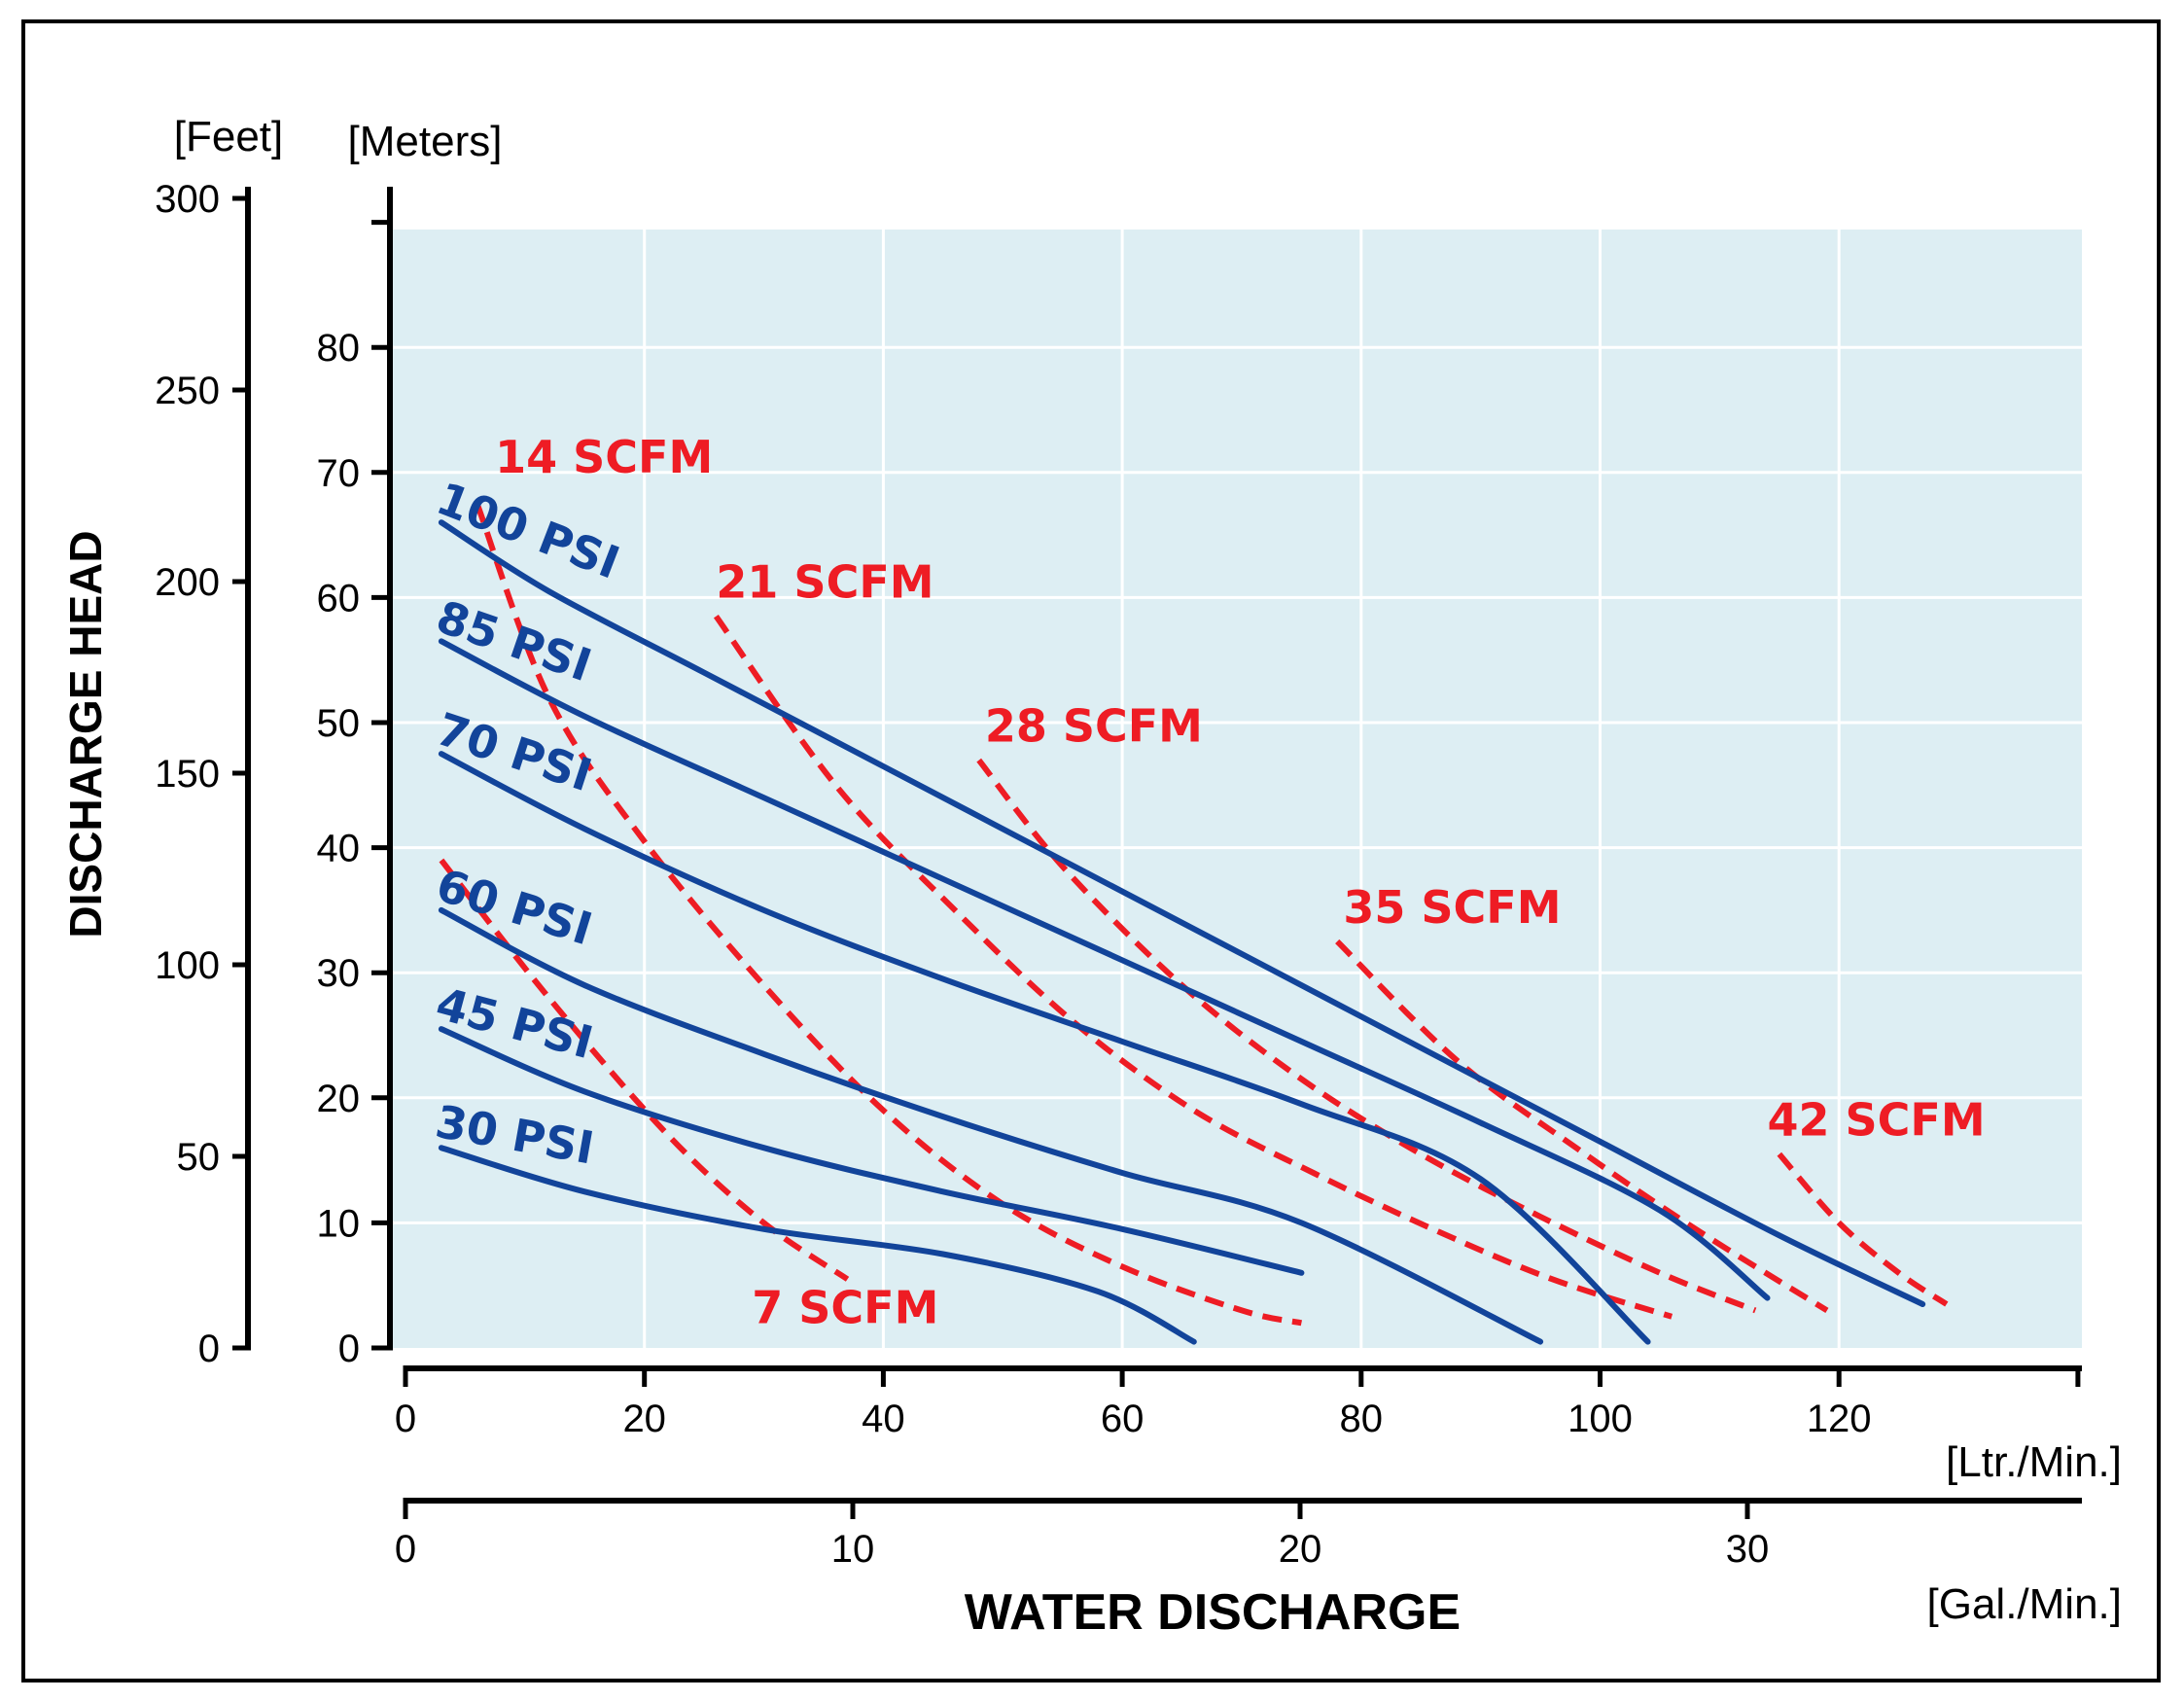 The height and width of the screenshot is (1700, 2184). I want to click on label-28-scfm: 28 SCFM, so click(1094, 725).